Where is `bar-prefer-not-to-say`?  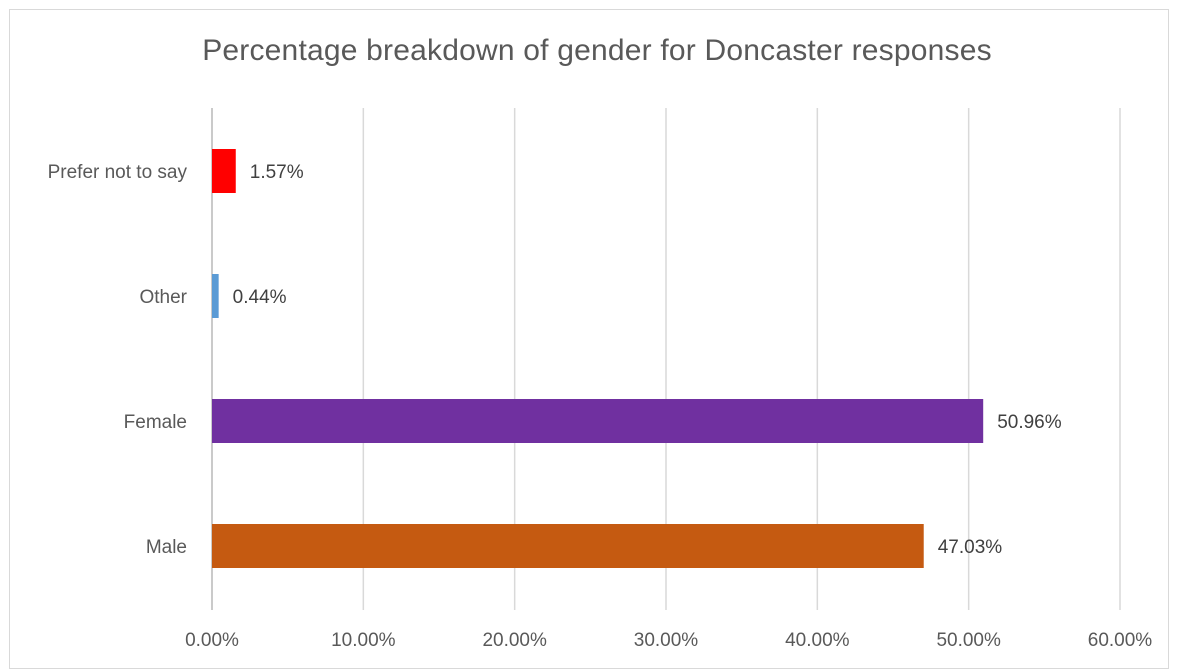
bar-prefer-not-to-say is located at coordinates (224, 171).